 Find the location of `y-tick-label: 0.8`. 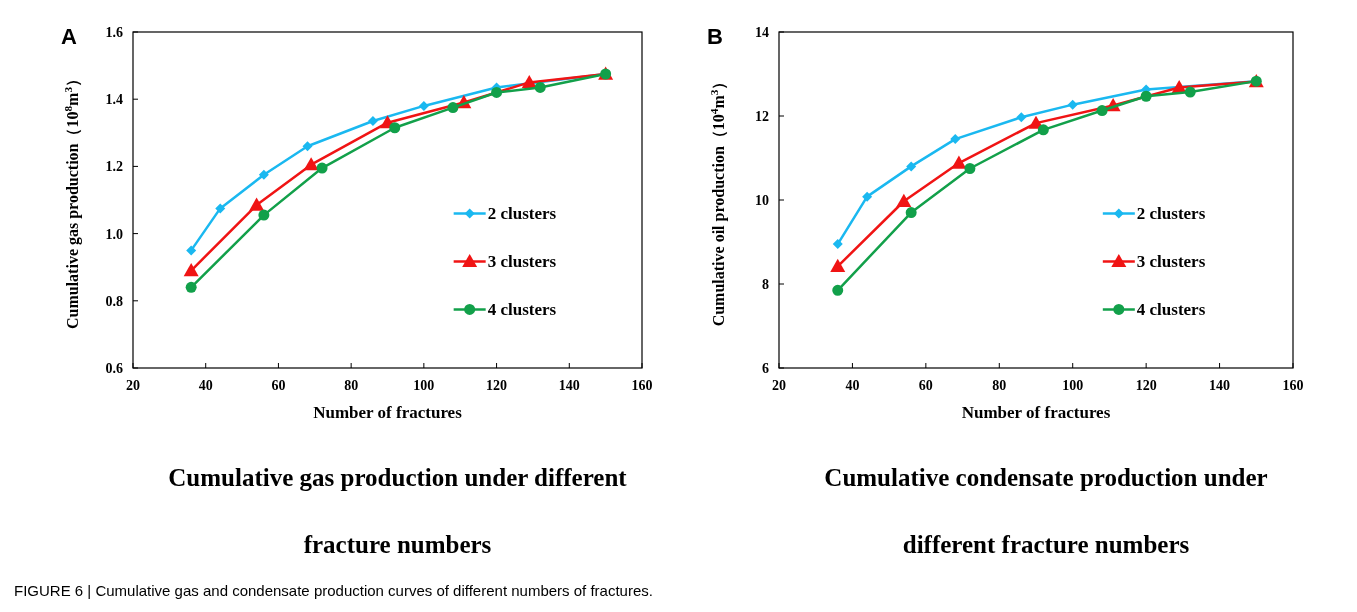

y-tick-label: 0.8 is located at coordinates (114, 301).